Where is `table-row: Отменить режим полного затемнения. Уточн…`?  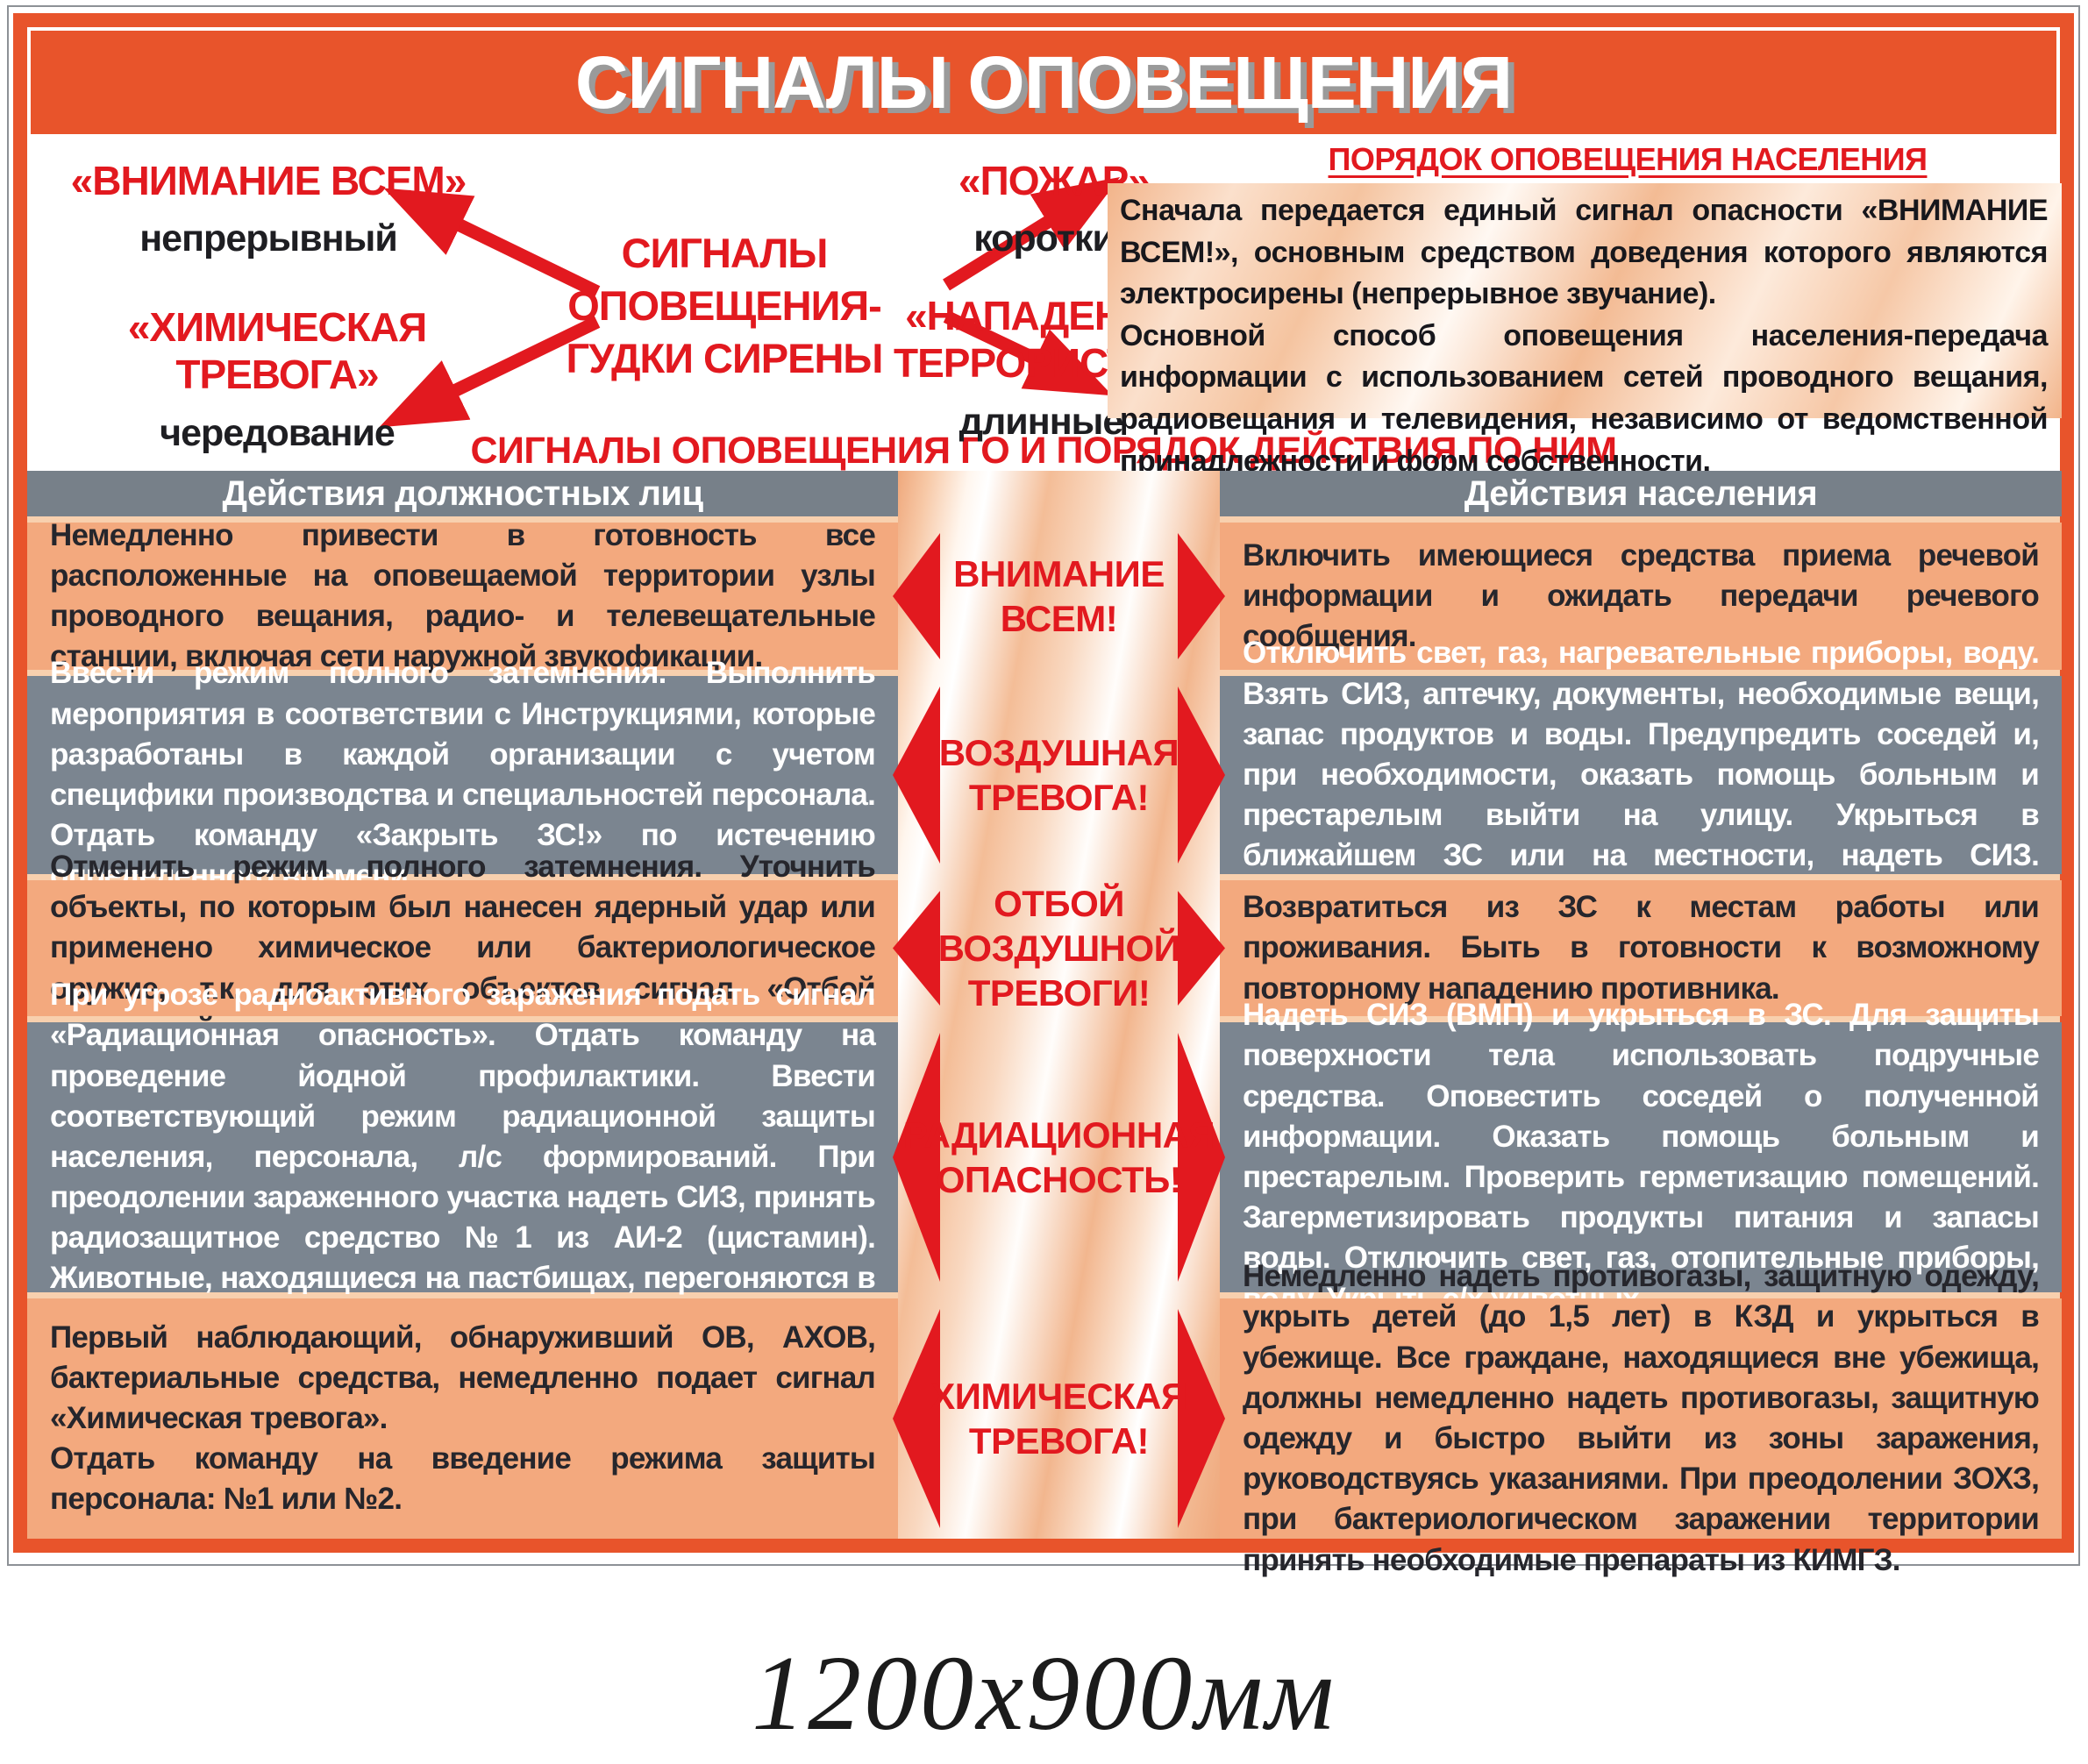
table-row: Отменить режим полного затемнения. Уточн… is located at coordinates (1044, 948).